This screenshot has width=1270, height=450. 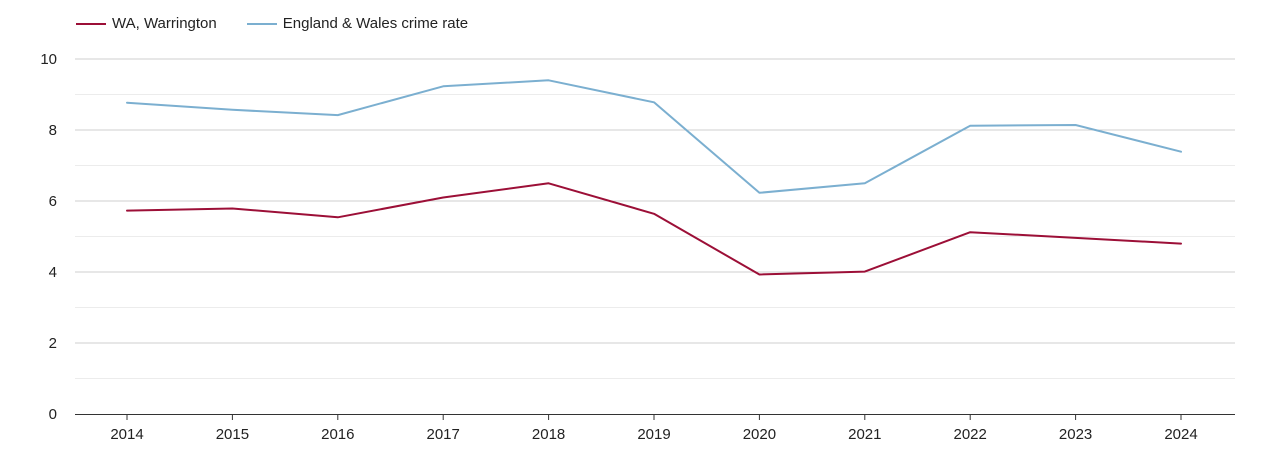 I want to click on x-tick-label: 2014, so click(x=126, y=434).